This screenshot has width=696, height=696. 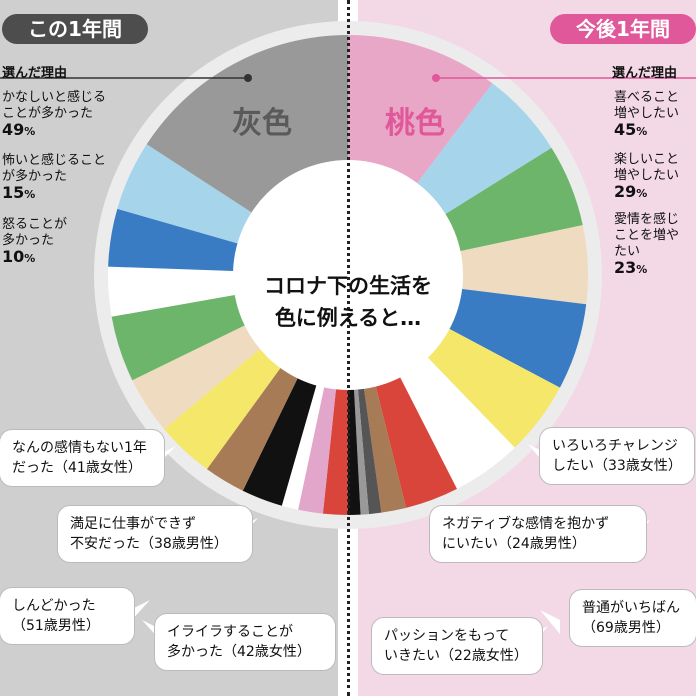 What do you see at coordinates (642, 131) in the screenshot?
I see `right-reason-1-unit: %` at bounding box center [642, 131].